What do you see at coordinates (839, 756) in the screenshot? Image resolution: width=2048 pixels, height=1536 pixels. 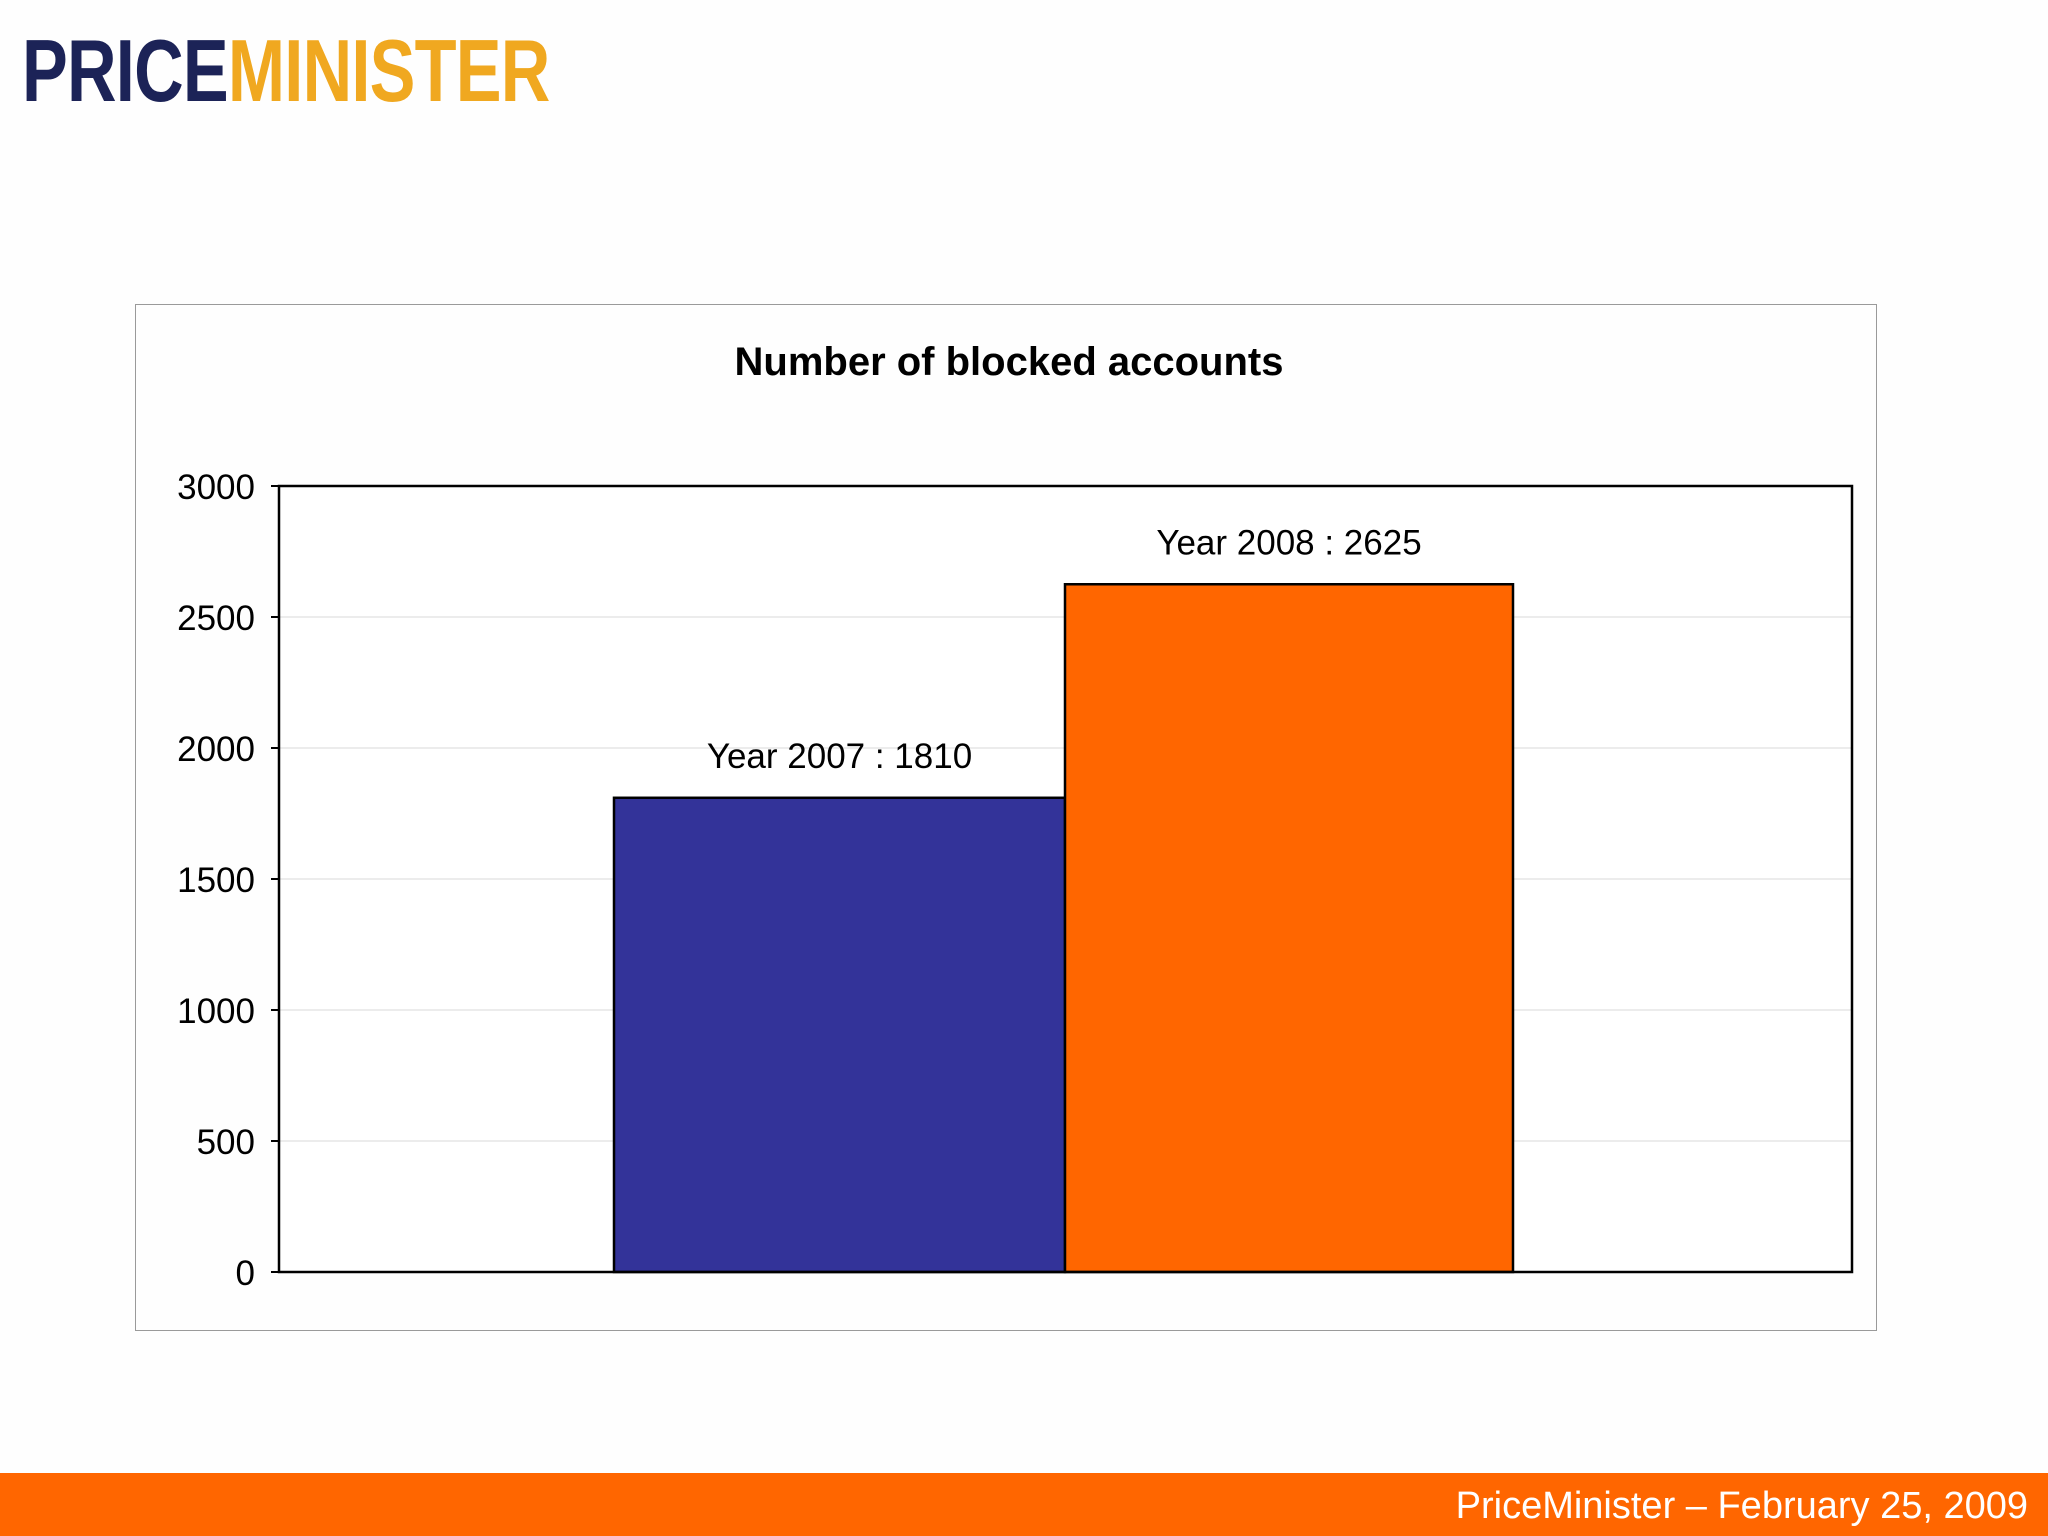 I see `bar-data-label: Year 2007 : 1810` at bounding box center [839, 756].